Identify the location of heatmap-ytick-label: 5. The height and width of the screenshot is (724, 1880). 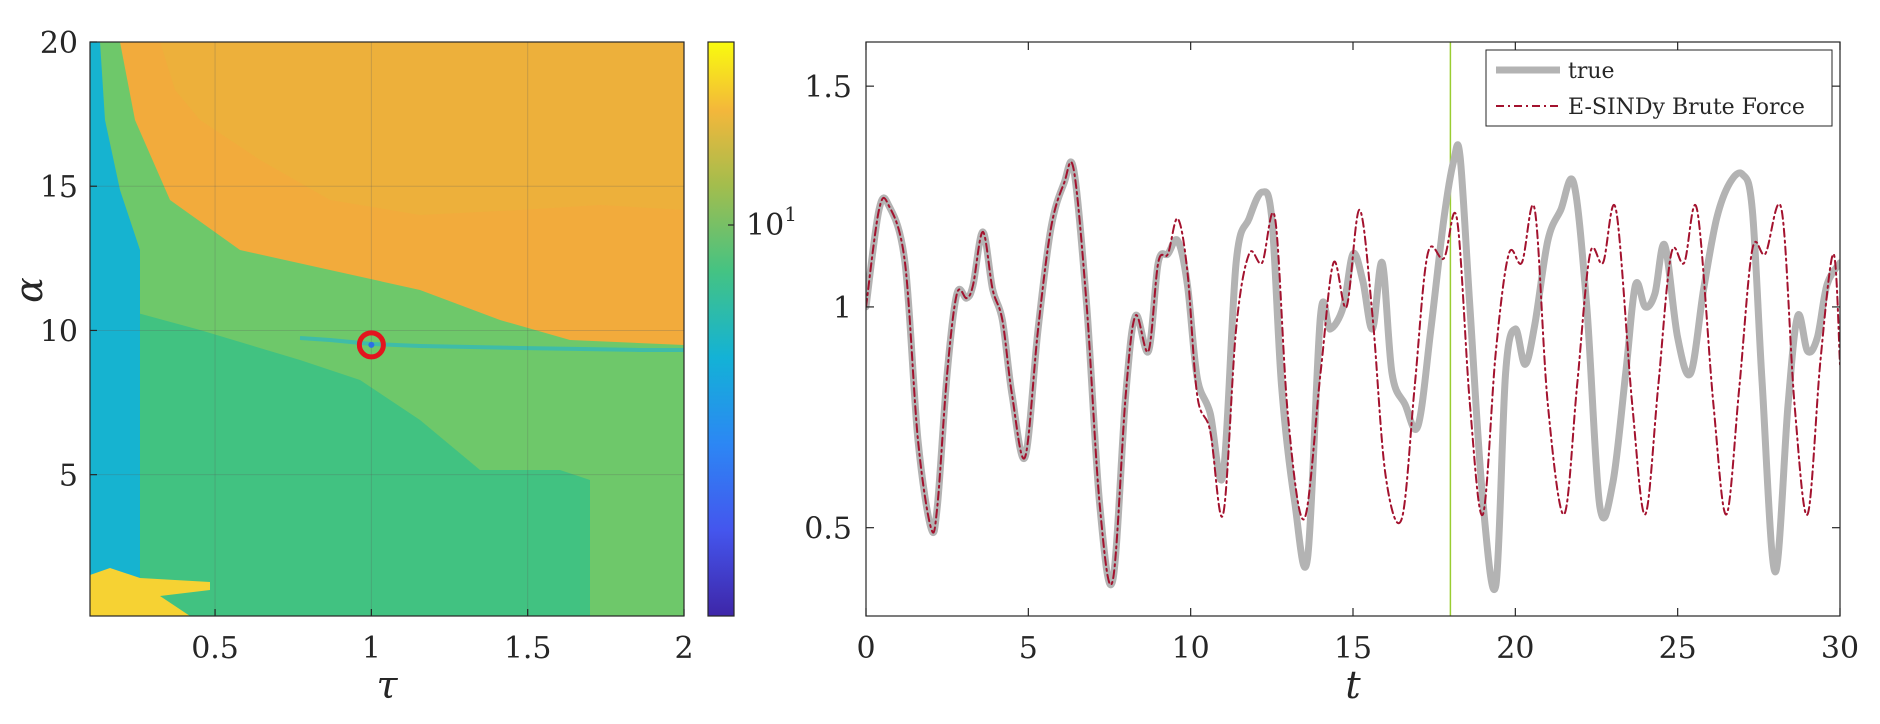
(68, 476).